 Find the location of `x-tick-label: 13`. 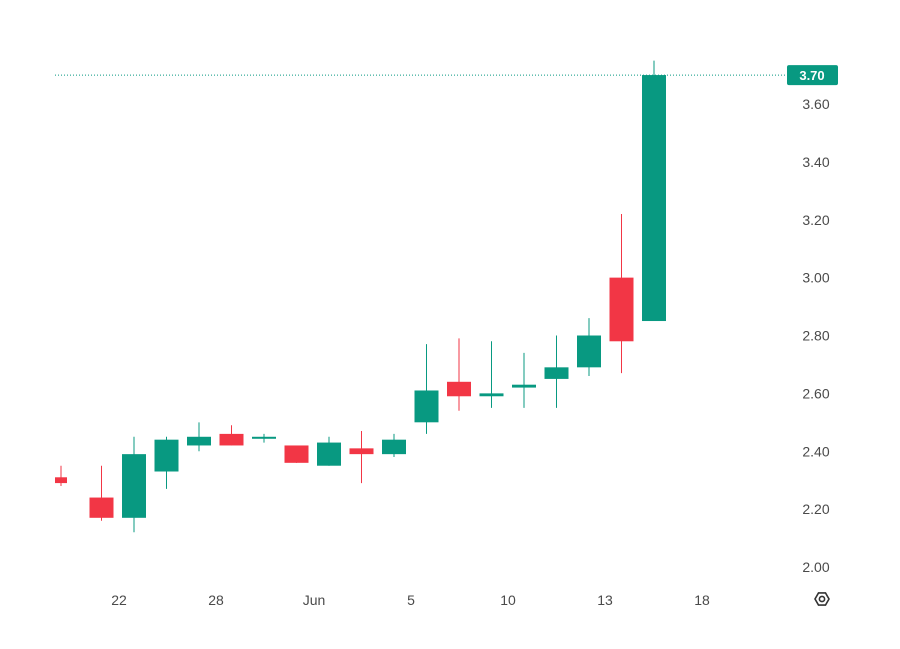

x-tick-label: 13 is located at coordinates (605, 600).